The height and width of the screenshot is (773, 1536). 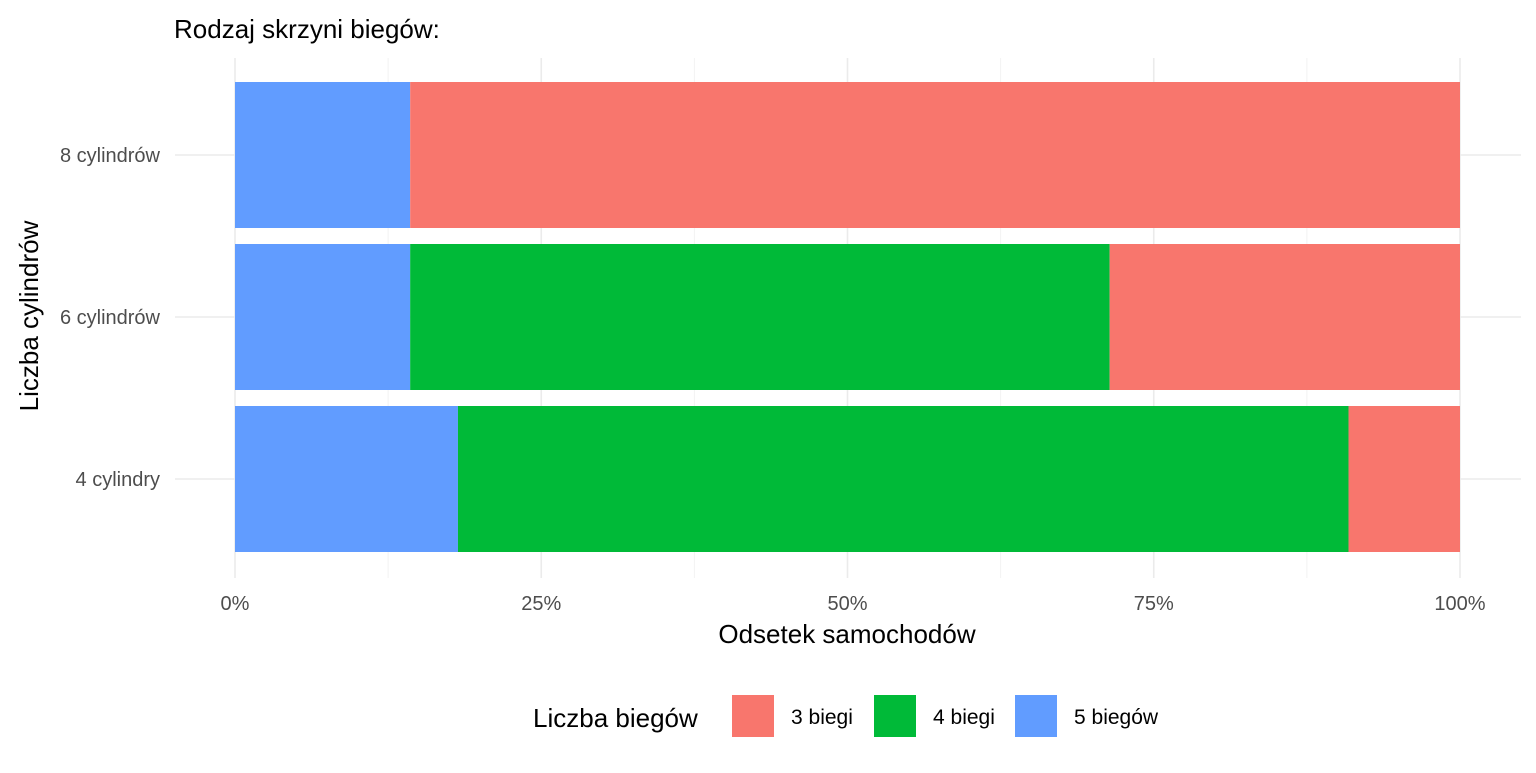 I want to click on x-tick-label: 0%, so click(x=235, y=604).